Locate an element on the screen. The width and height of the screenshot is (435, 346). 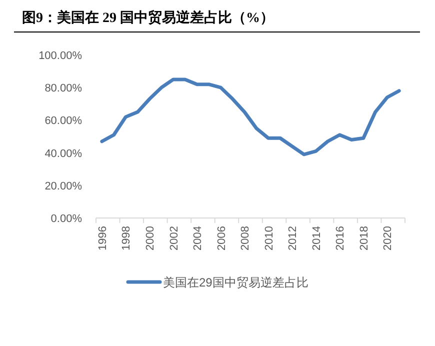
x-tick-label: 2016 is located at coordinates (340, 238).